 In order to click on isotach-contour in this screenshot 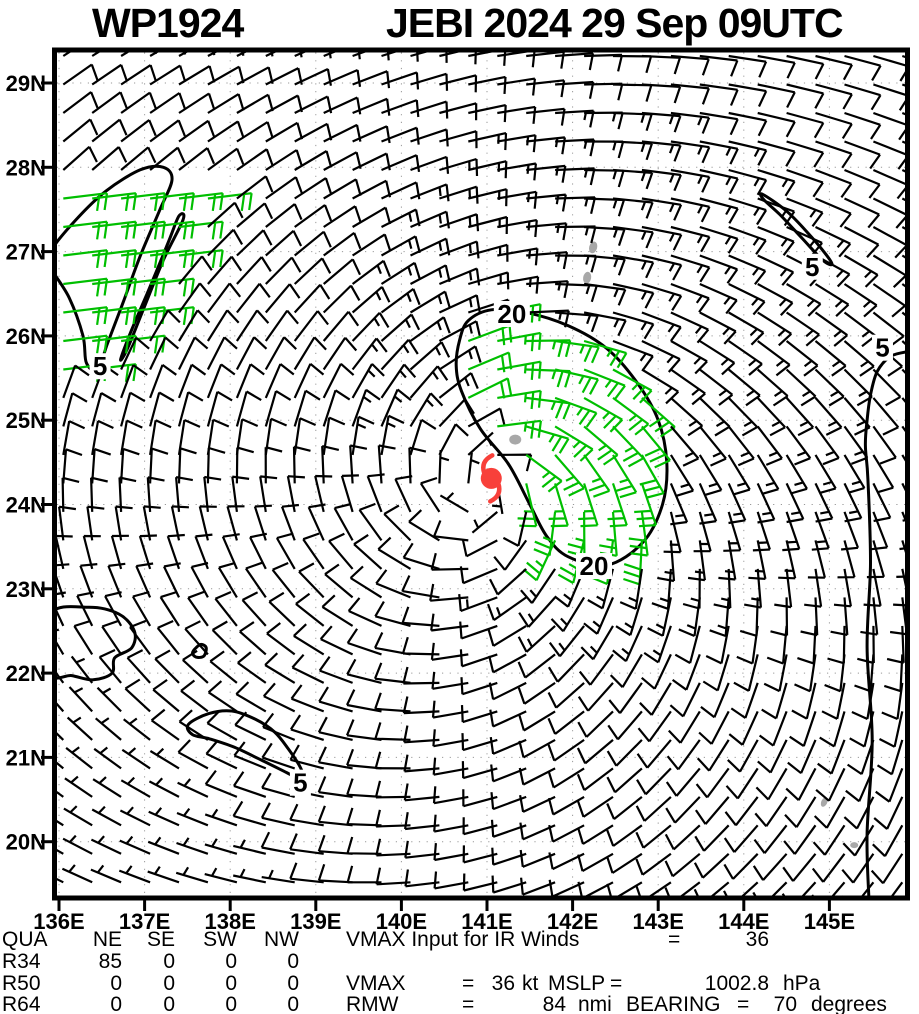, I will do `click(152, 287)`.